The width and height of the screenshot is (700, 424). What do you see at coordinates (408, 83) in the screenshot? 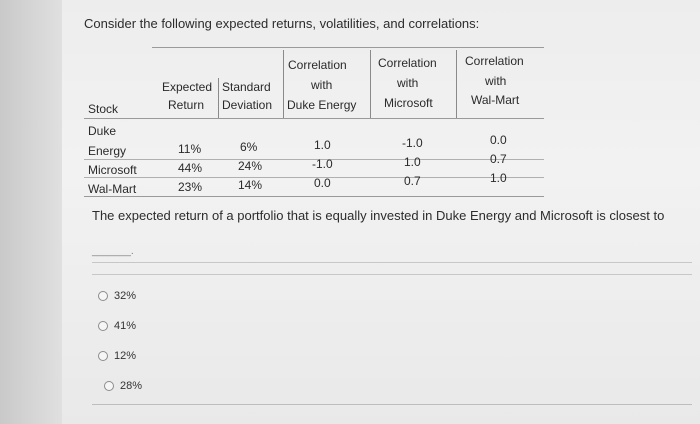
I see `header-corr-ms-2: with` at bounding box center [408, 83].